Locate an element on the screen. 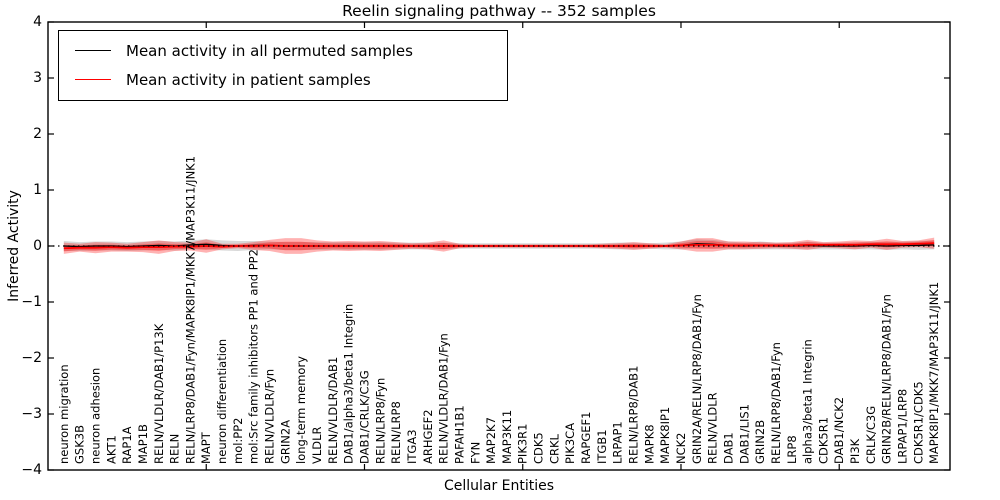  x-category-label: PIK3R1 is located at coordinates (523, 444).